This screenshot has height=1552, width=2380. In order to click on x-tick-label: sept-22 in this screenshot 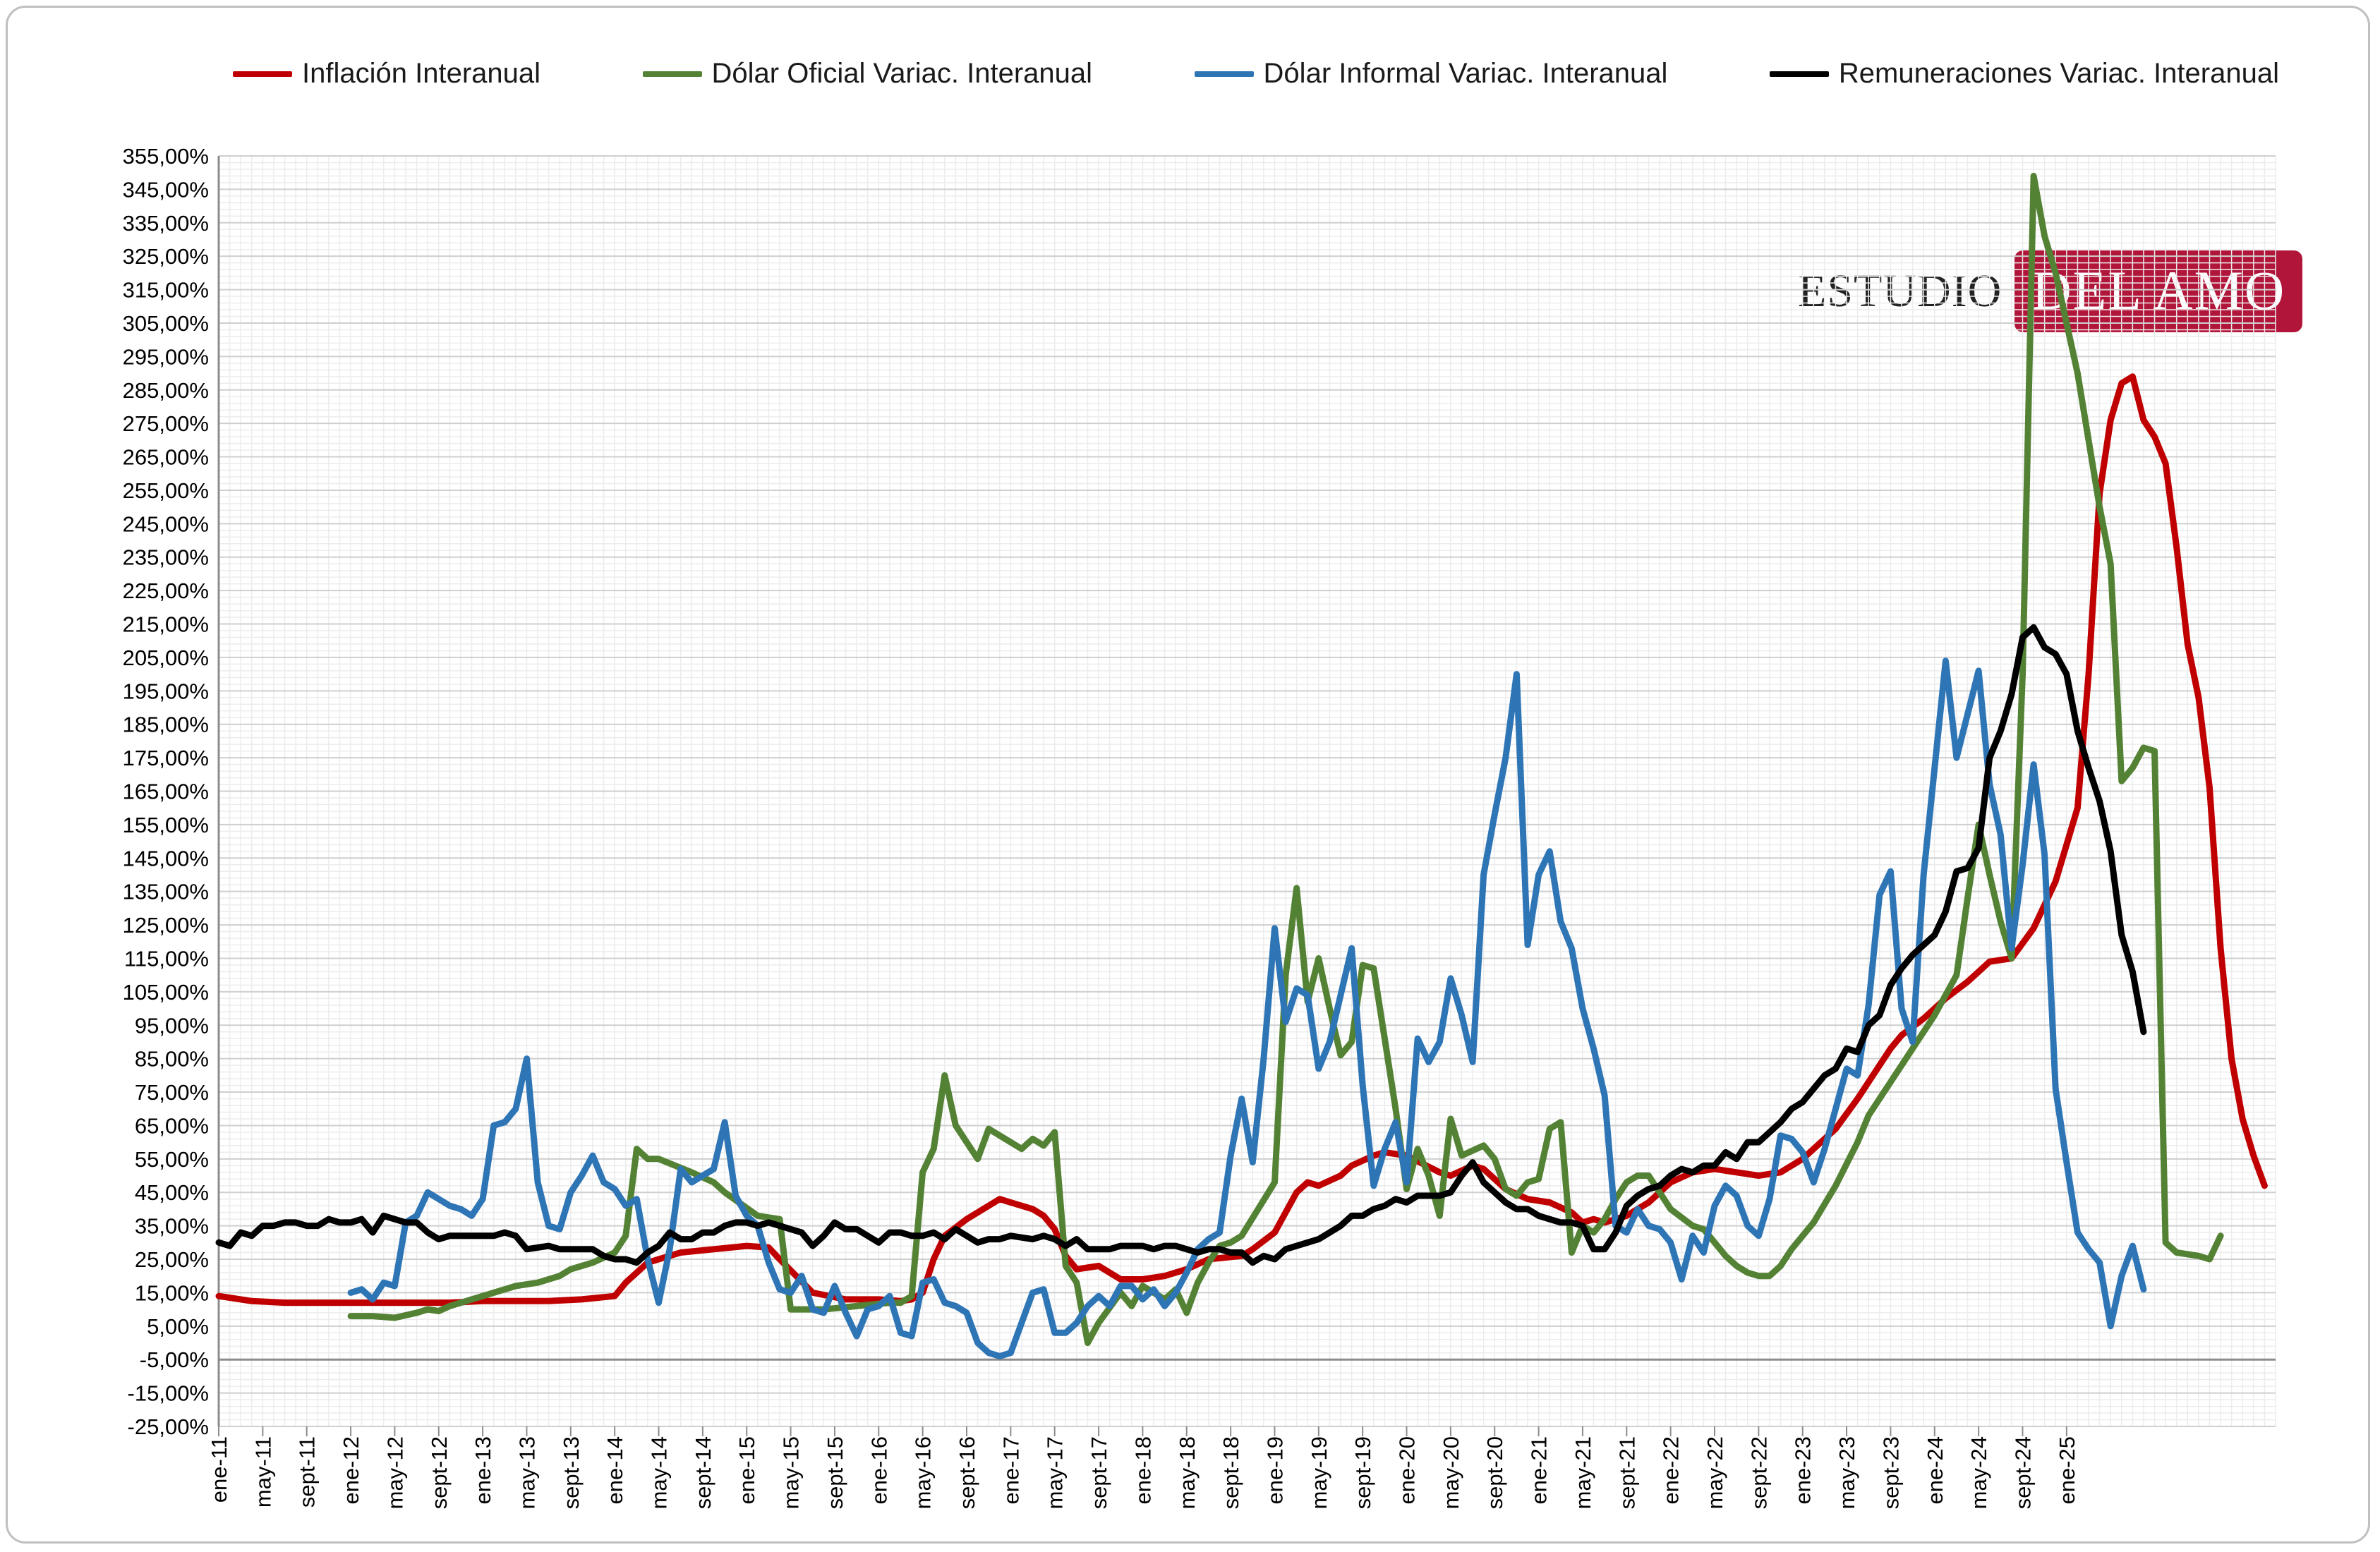, I will do `click(1759, 1472)`.